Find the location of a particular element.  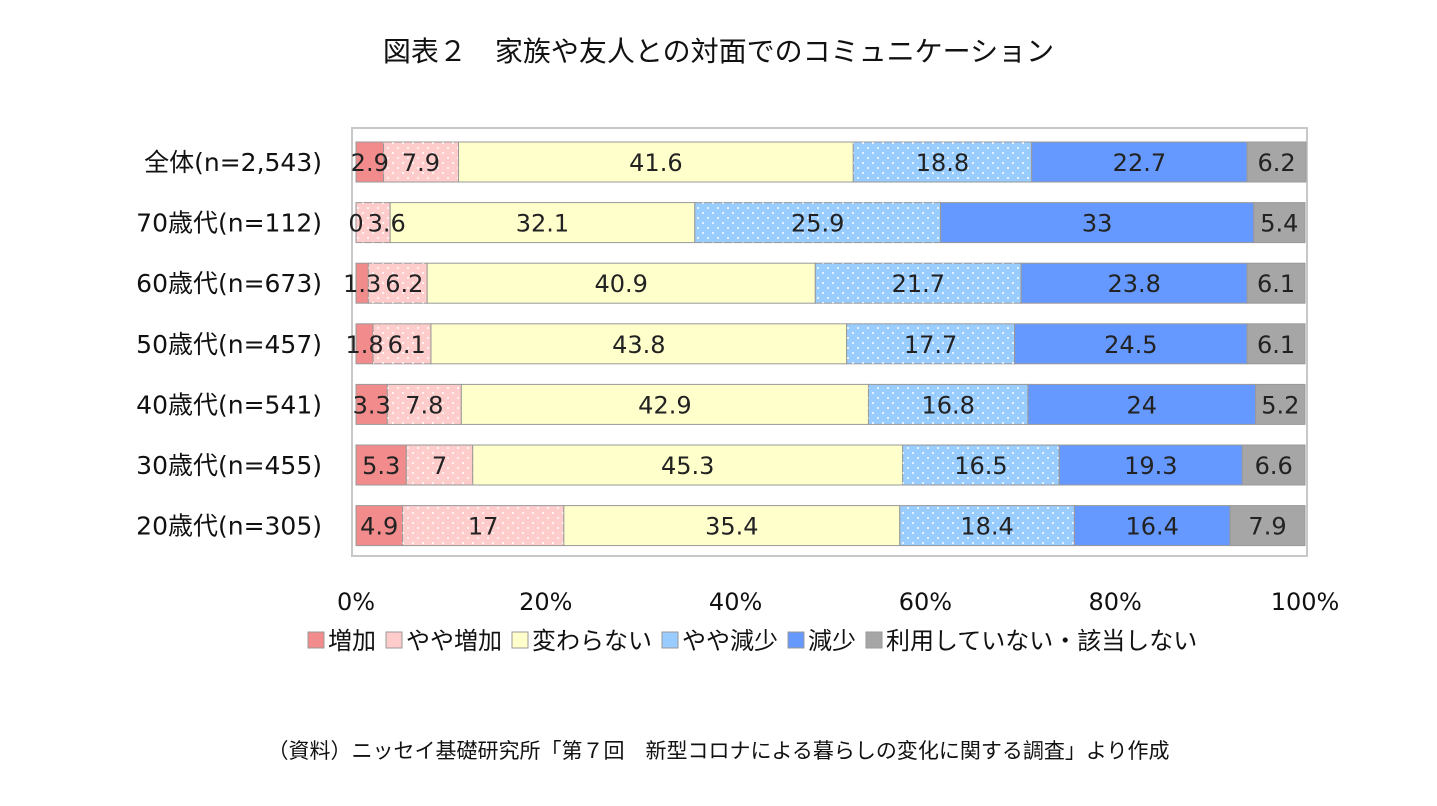

data-label: 7.8 is located at coordinates (424, 405).